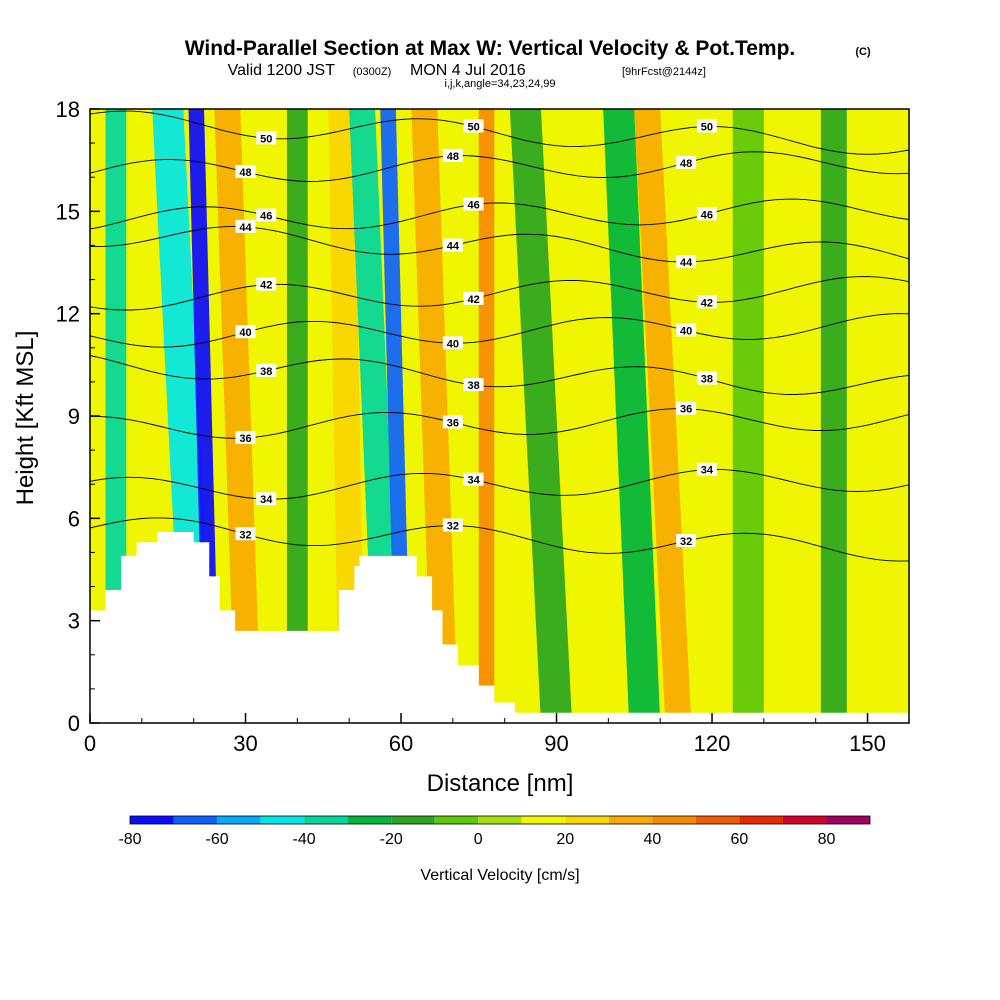 The width and height of the screenshot is (1000, 1000). Describe the element at coordinates (478, 839) in the screenshot. I see `colorbar-tick-label: 0` at that location.